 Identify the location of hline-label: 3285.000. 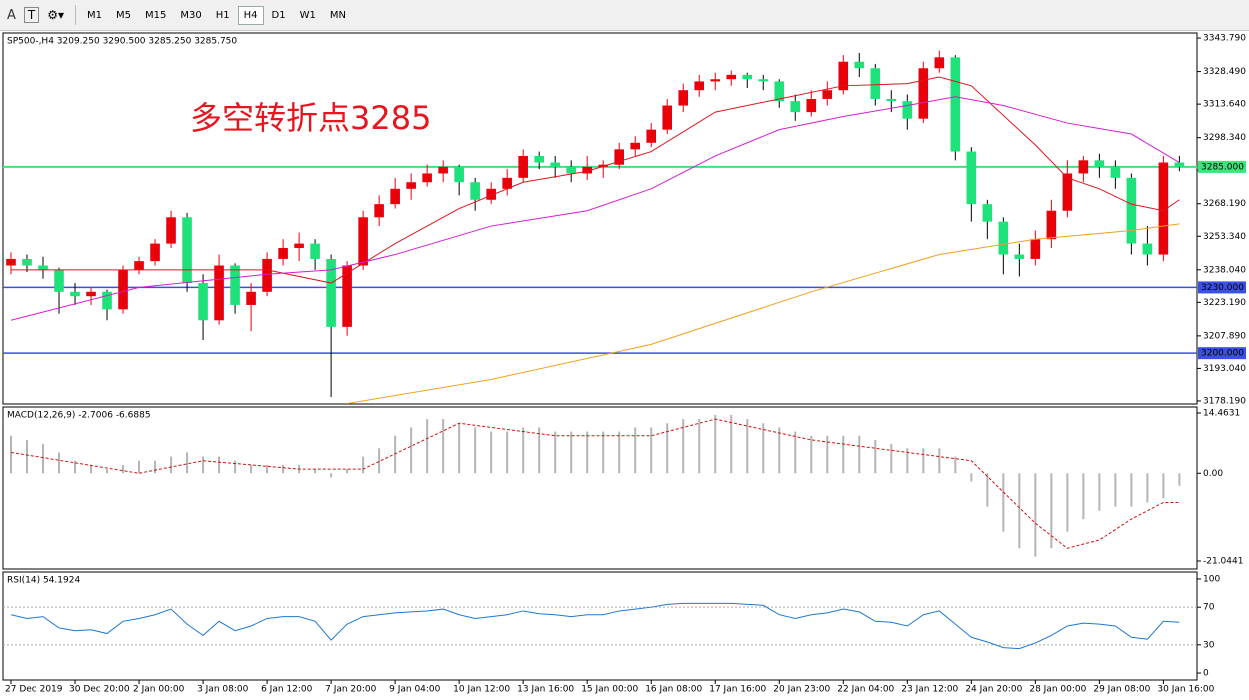
(1222, 167).